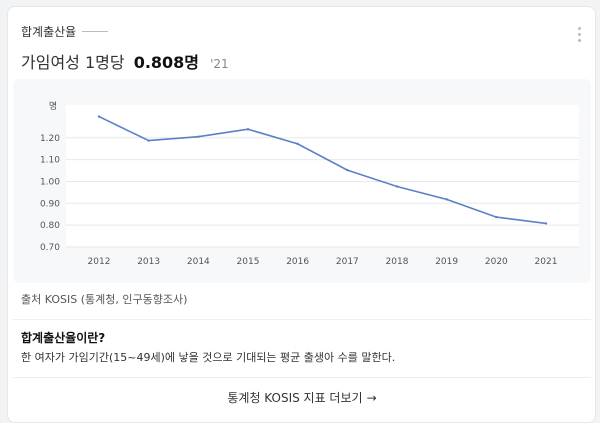  Describe the element at coordinates (166, 62) in the screenshot. I see `fertility-value: 0.808명` at that location.